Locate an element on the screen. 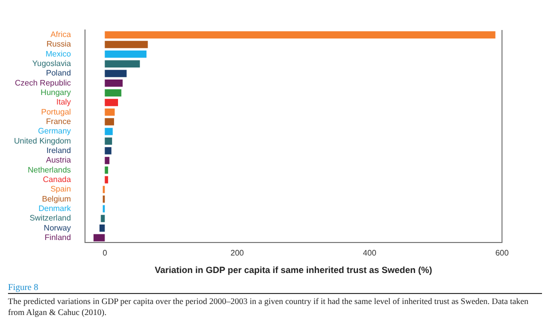 This screenshot has width=550, height=328. y-tick-label: Yugoslavia is located at coordinates (52, 63).